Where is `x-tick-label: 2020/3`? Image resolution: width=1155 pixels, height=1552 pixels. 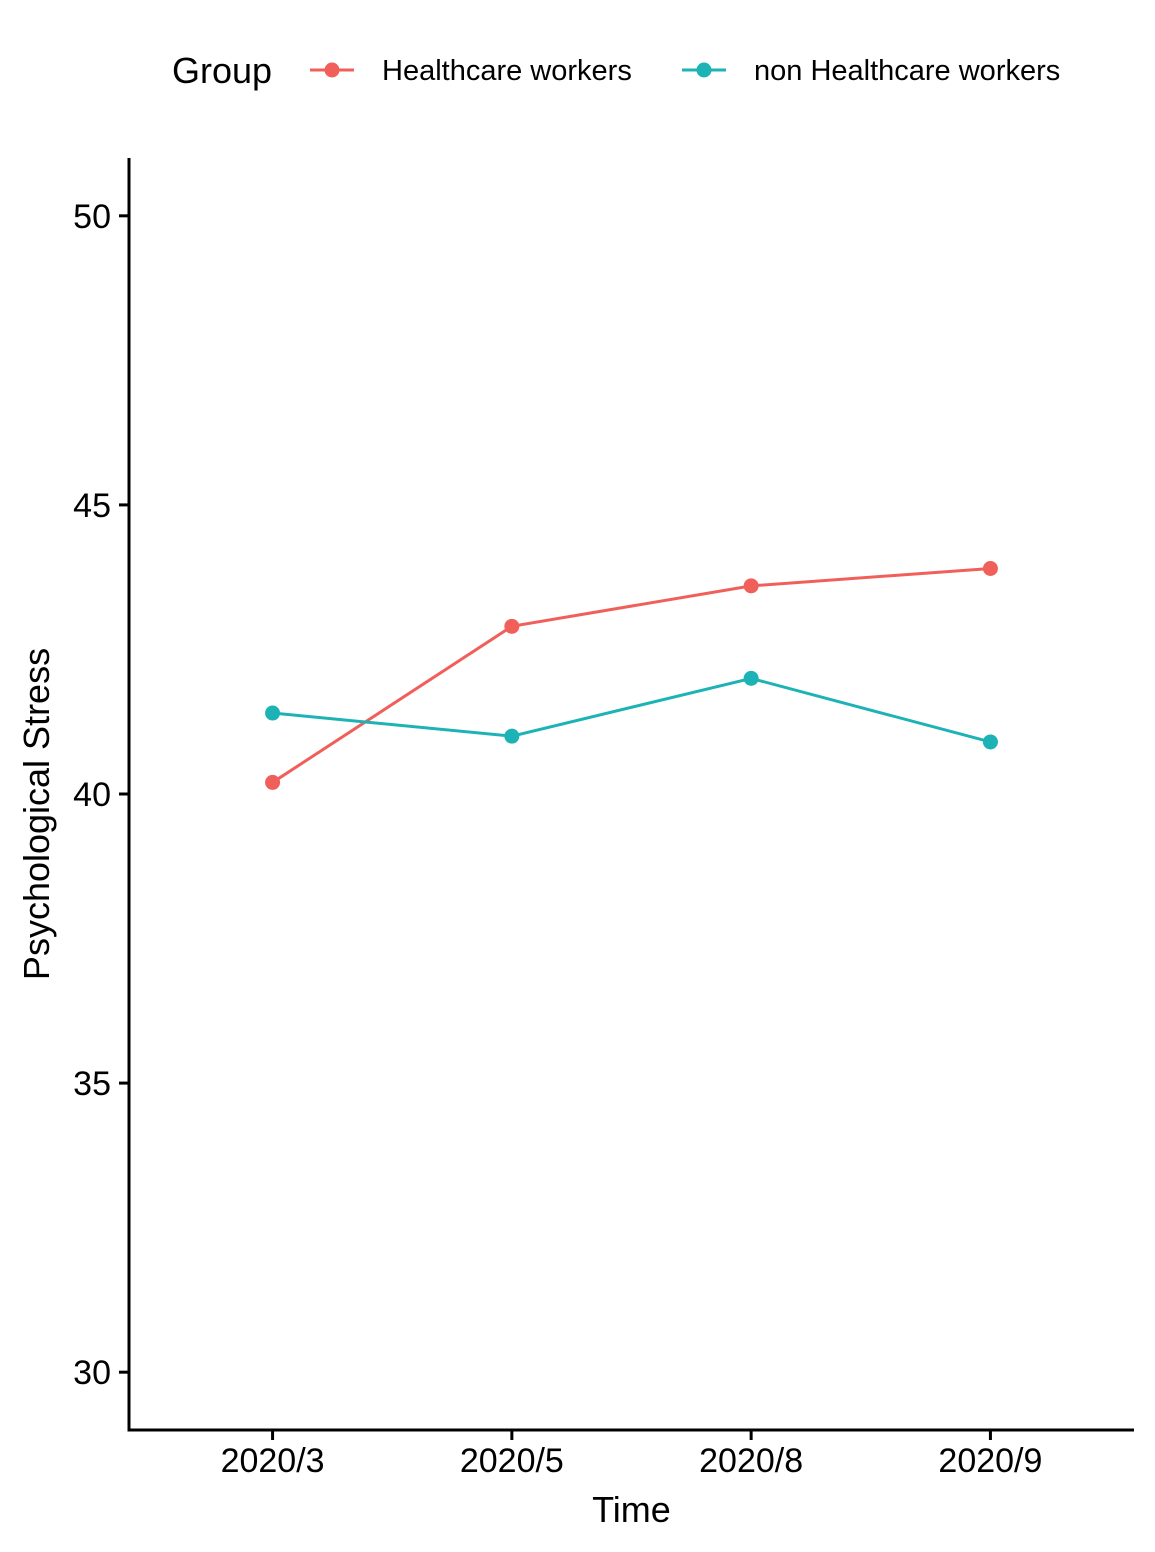 x-tick-label: 2020/3 is located at coordinates (273, 1461).